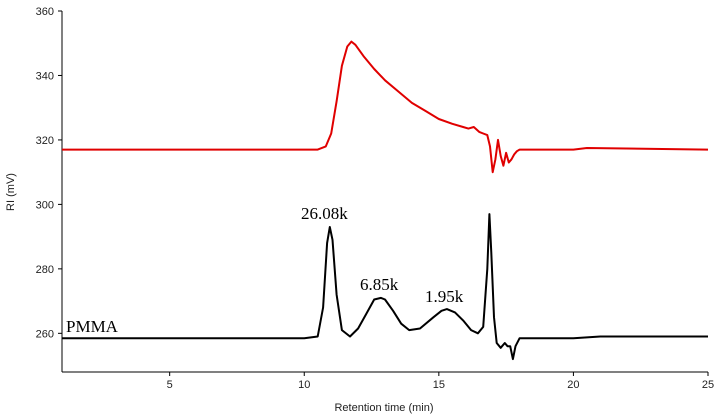  I want to click on y-tick-label: 300, so click(45, 205).